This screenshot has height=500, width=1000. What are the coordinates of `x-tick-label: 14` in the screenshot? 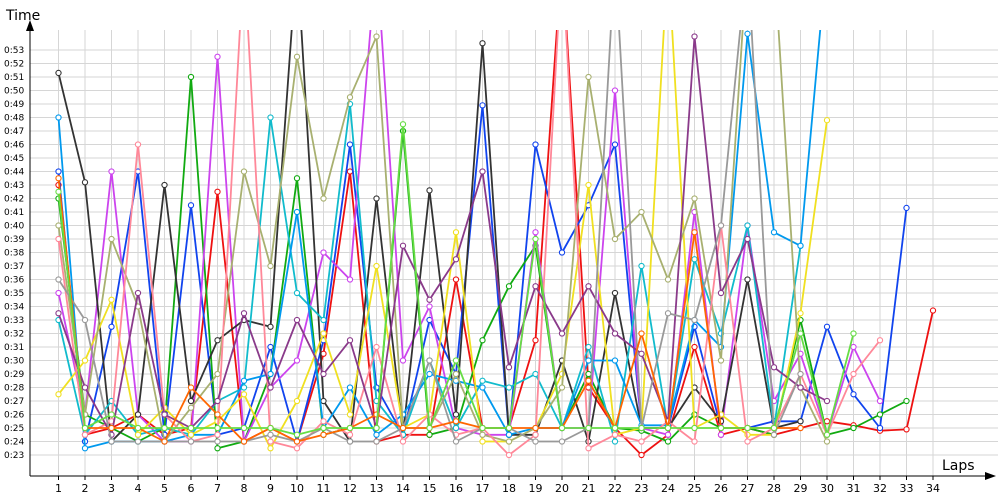 It's located at (403, 488).